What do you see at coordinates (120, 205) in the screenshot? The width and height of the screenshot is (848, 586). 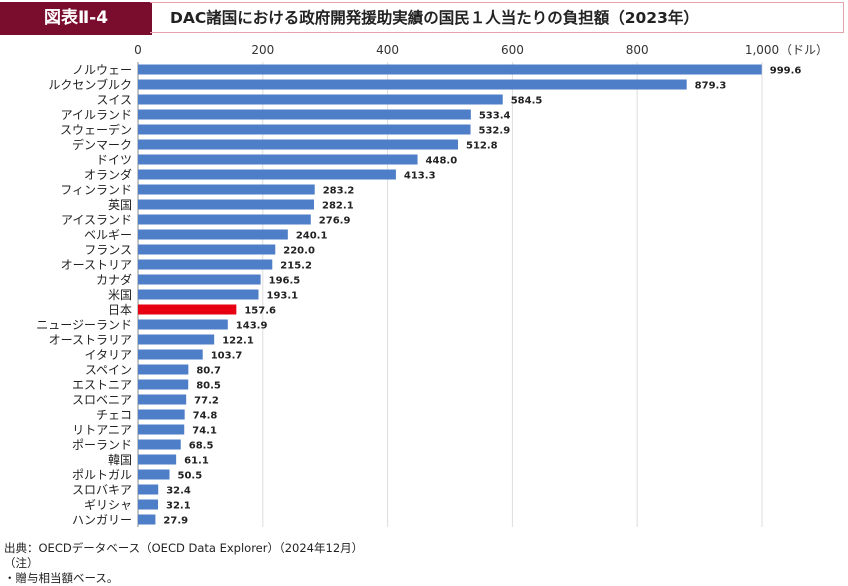 I see `category-label: 英国` at bounding box center [120, 205].